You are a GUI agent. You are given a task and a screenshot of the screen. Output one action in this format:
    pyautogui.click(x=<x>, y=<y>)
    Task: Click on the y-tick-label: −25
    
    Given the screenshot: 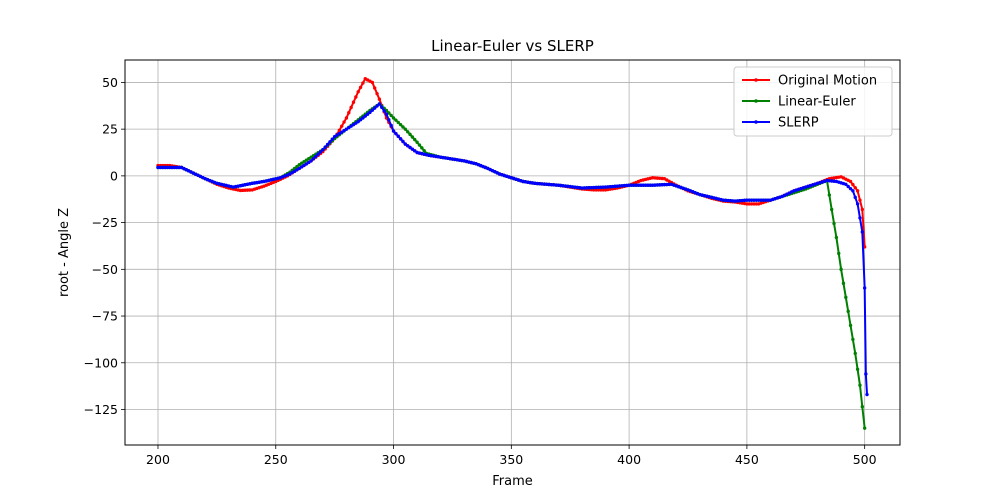 What is the action you would take?
    pyautogui.click(x=105, y=222)
    